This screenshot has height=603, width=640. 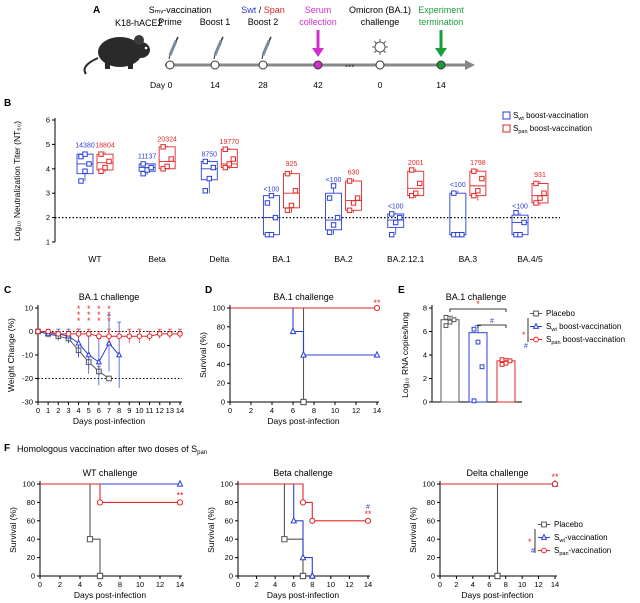 I want to click on panel-label-b: B, so click(x=7, y=103).